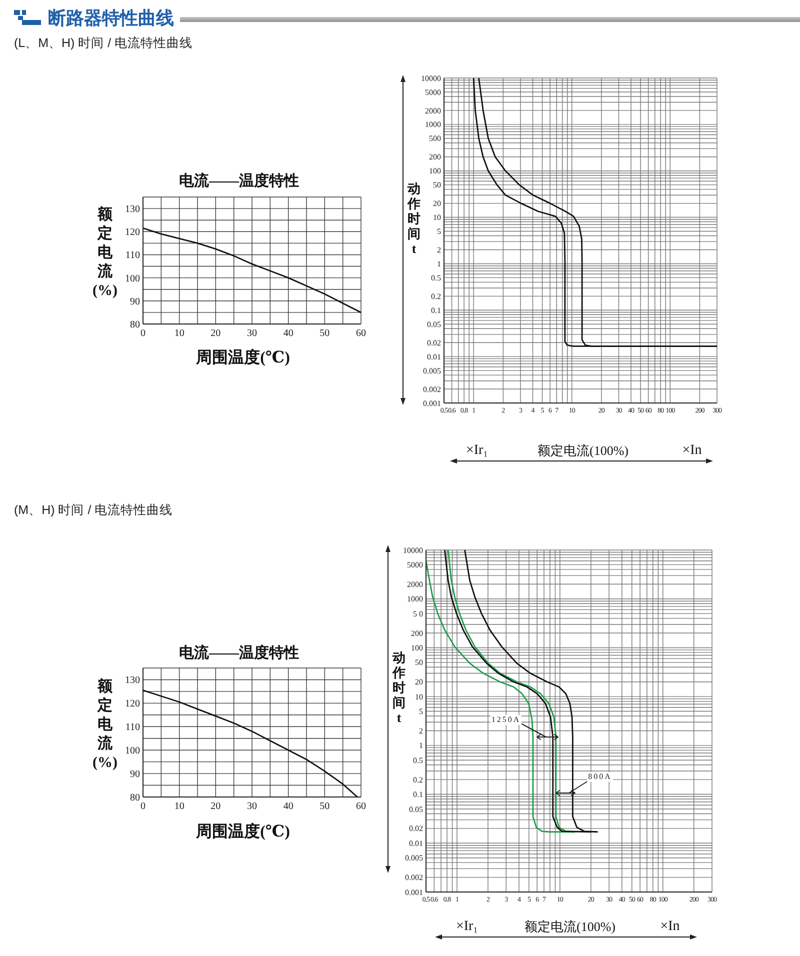 This screenshot has width=800, height=956. I want to click on y-tick-label: 5 0, so click(418, 613).